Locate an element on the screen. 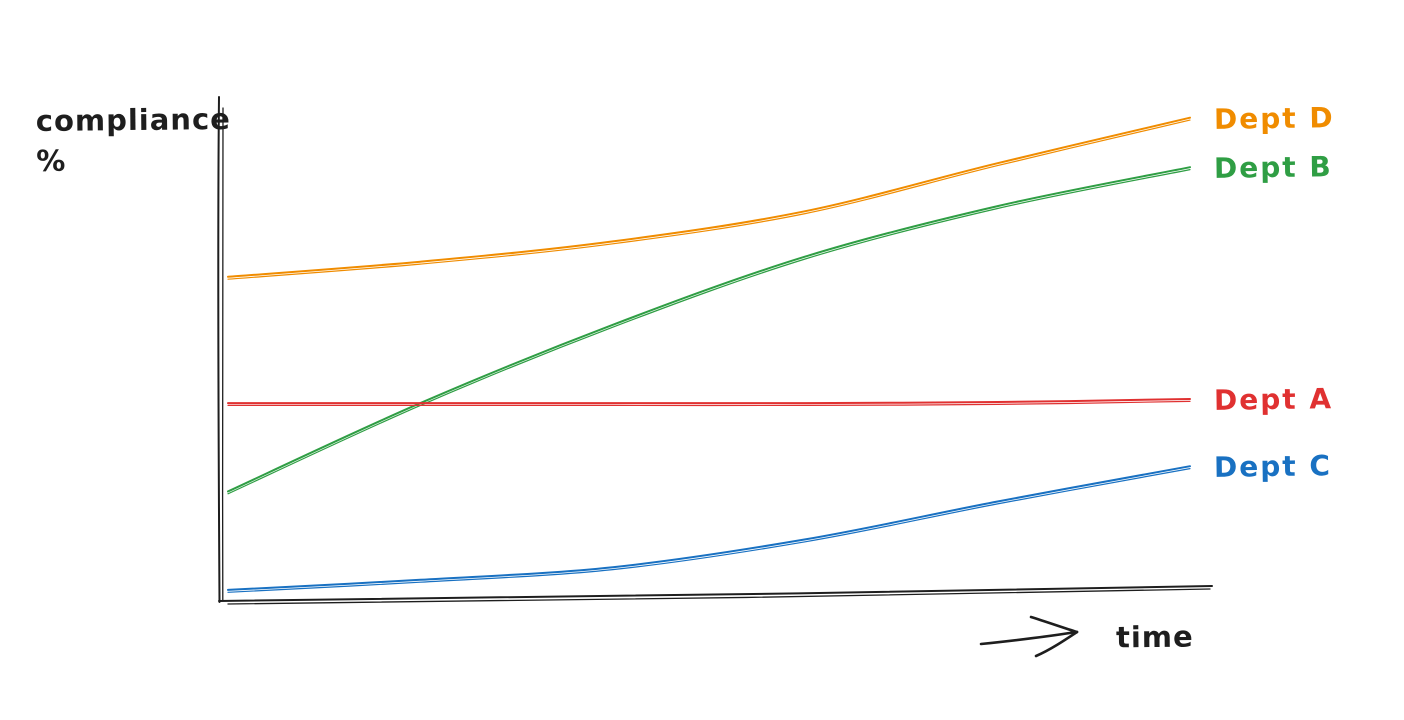 The image size is (1404, 720). y-axis-label-line2: % is located at coordinates (51, 161).